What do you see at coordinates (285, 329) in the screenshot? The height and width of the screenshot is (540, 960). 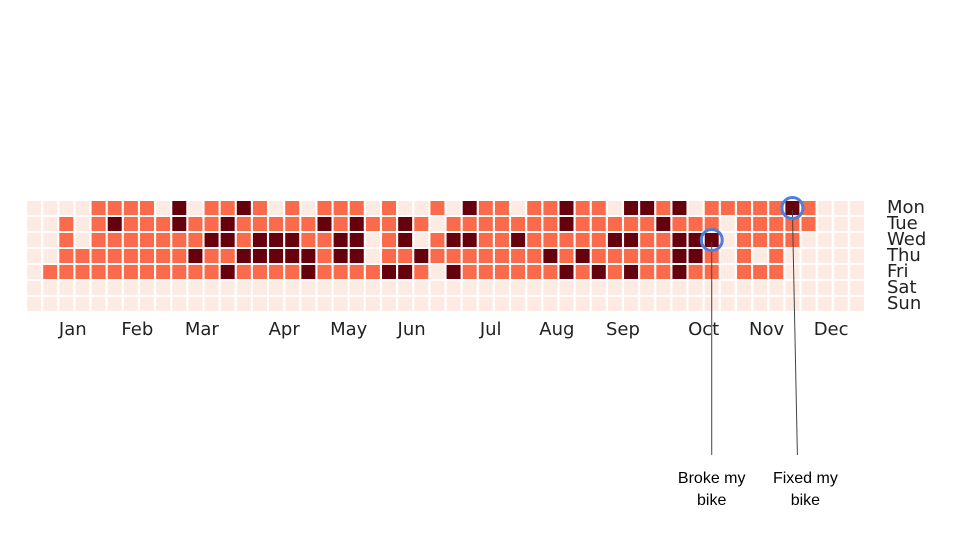 I see `x-tick-label: Apr` at bounding box center [285, 329].